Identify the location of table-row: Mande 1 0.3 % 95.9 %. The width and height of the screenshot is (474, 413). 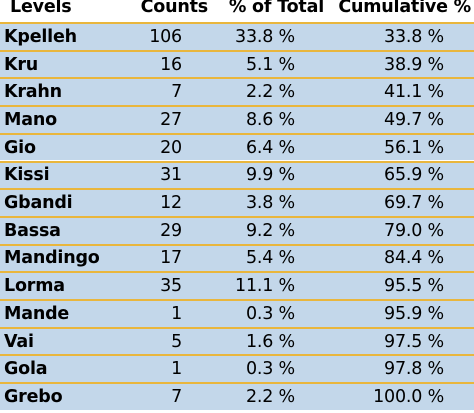
(237, 314).